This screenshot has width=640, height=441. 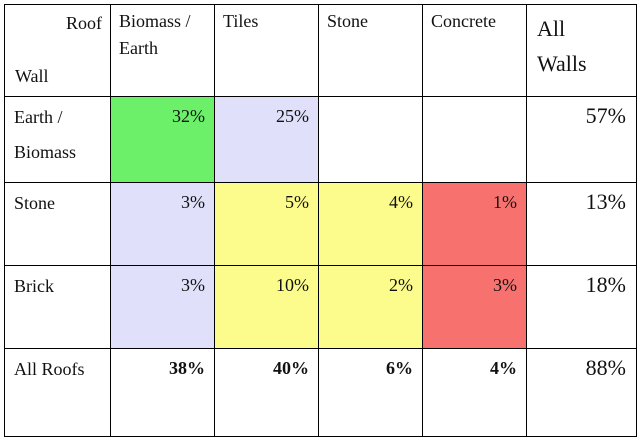 What do you see at coordinates (84, 23) in the screenshot?
I see `roof-axis-label: Roof` at bounding box center [84, 23].